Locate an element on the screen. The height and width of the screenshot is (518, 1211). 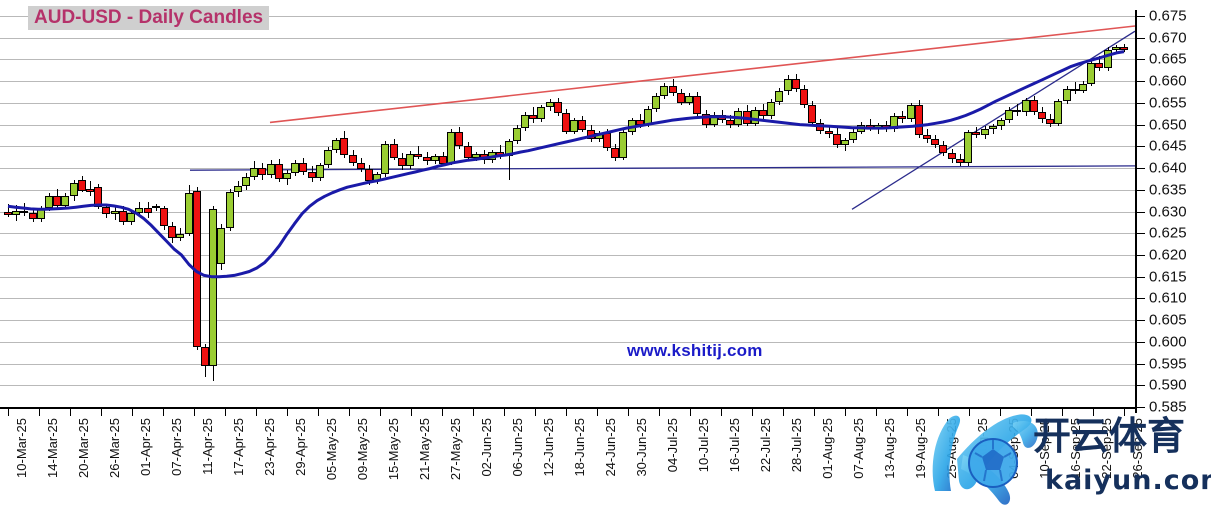
x-axis-label: 15-May-25 is located at coordinates (393, 449).